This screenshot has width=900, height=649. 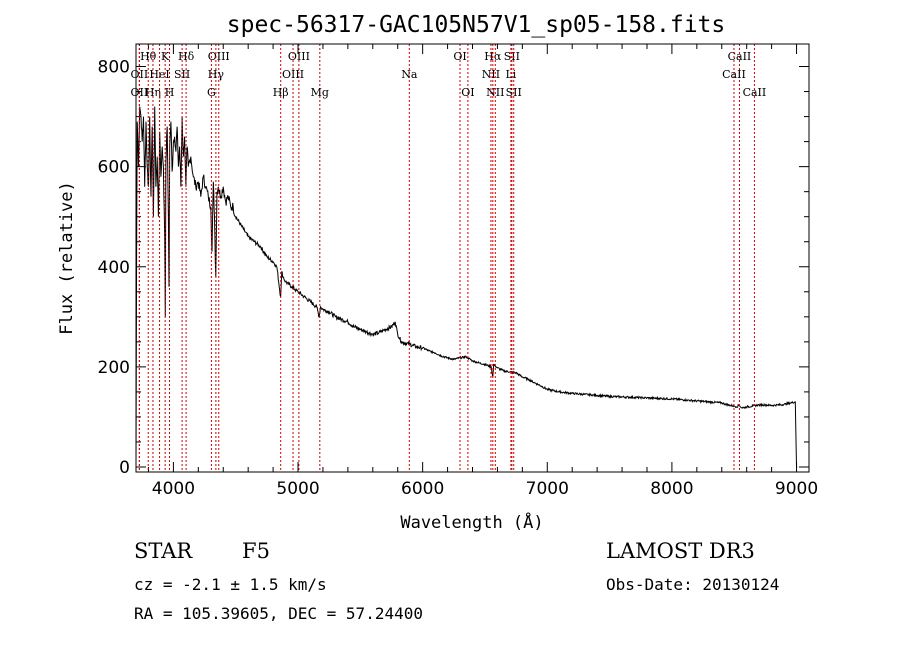 I want to click on chart-title: spec-56317-GAC105N57V1_sp05-158.fits, so click(x=476, y=25).